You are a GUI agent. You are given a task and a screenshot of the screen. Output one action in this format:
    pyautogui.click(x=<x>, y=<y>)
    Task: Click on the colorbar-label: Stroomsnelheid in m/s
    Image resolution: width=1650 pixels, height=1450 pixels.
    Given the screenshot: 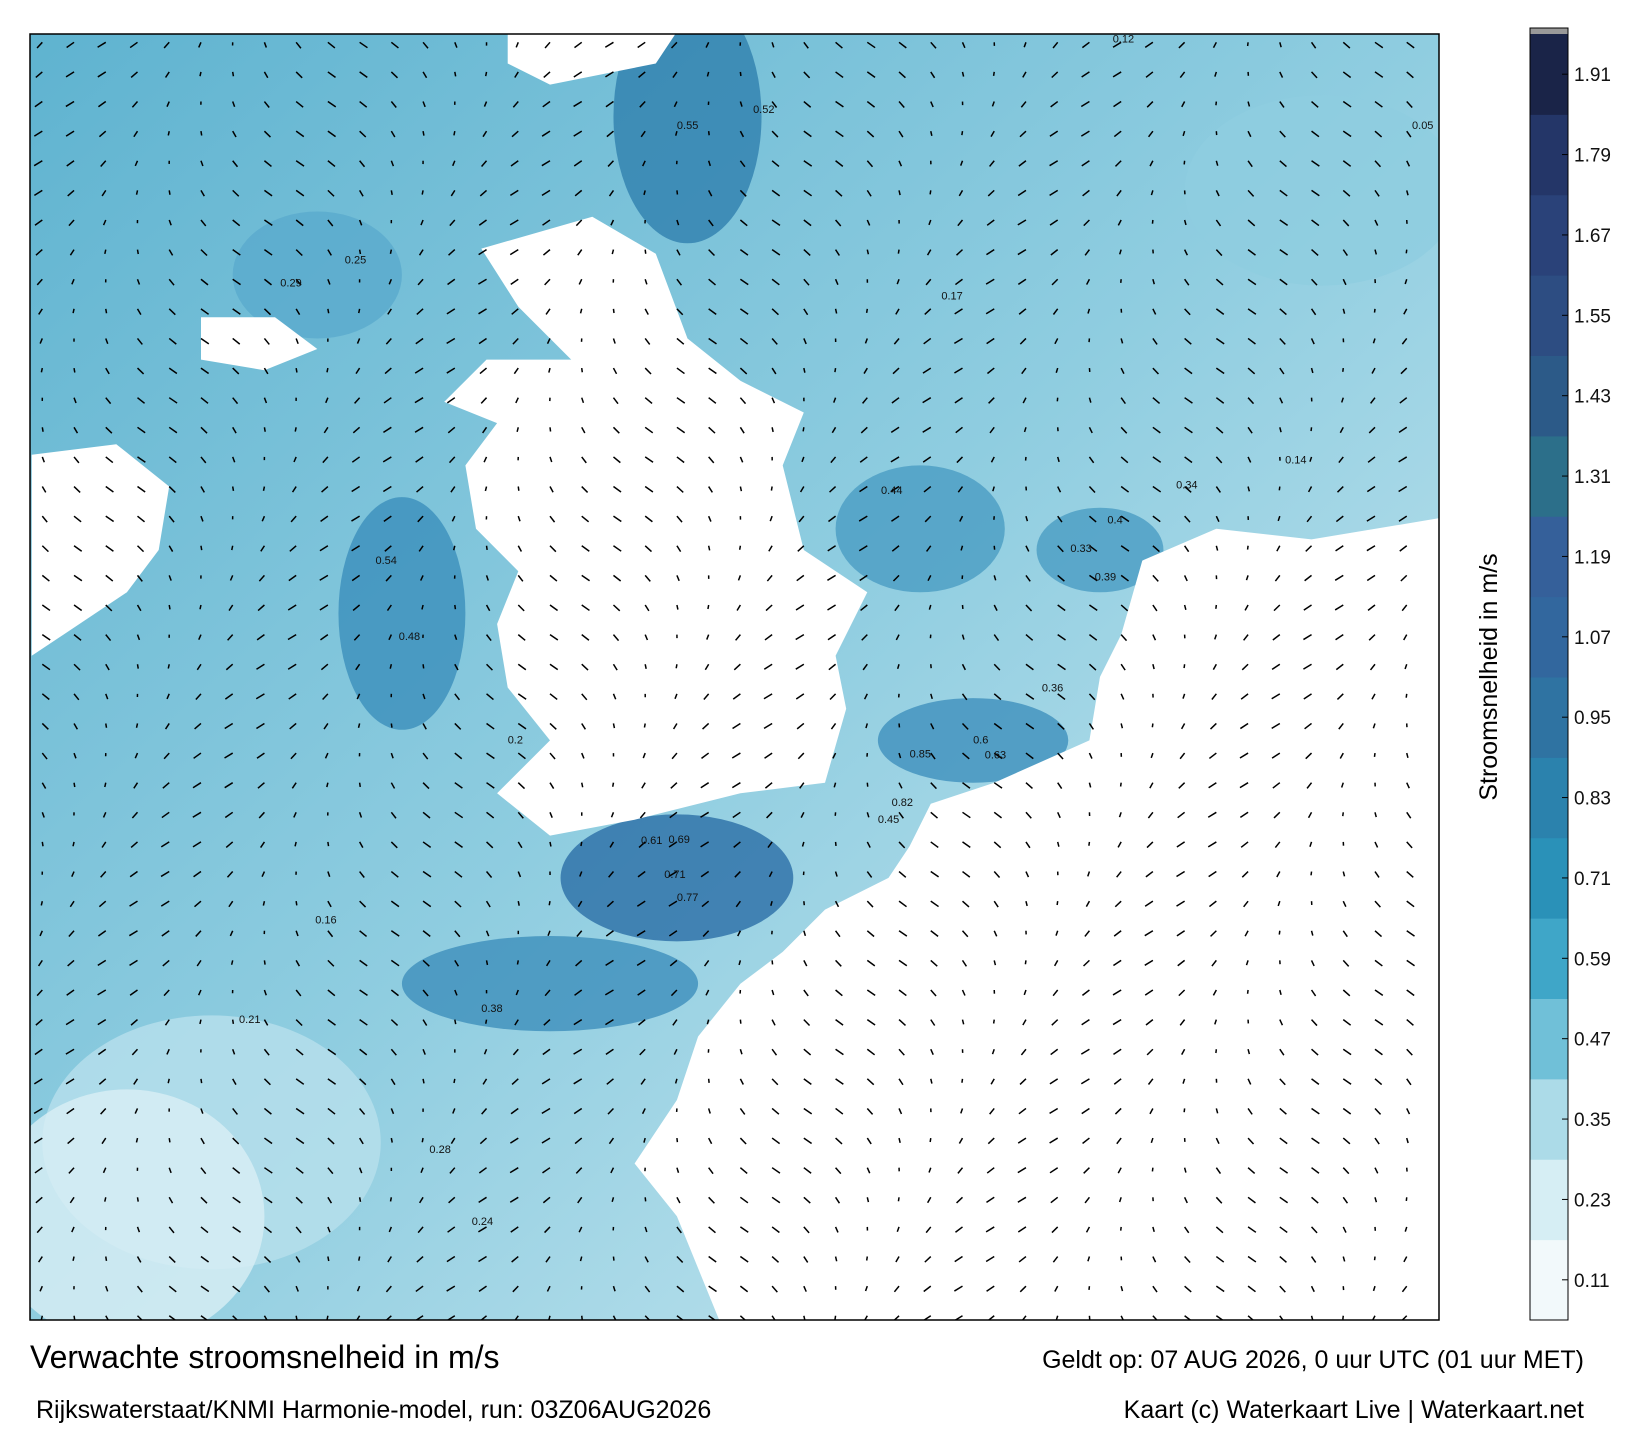 What is the action you would take?
    pyautogui.click(x=1489, y=676)
    